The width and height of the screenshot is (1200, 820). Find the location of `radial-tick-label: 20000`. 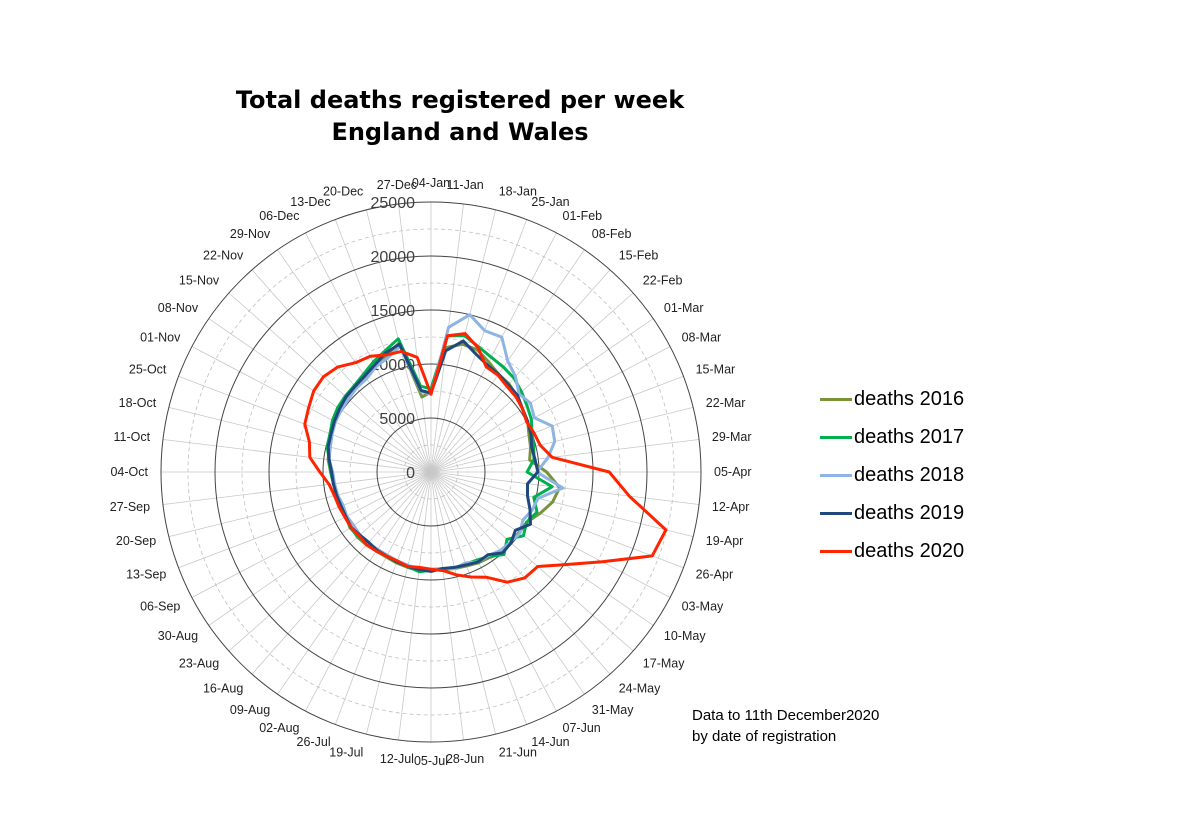

radial-tick-label: 20000 is located at coordinates (393, 257).